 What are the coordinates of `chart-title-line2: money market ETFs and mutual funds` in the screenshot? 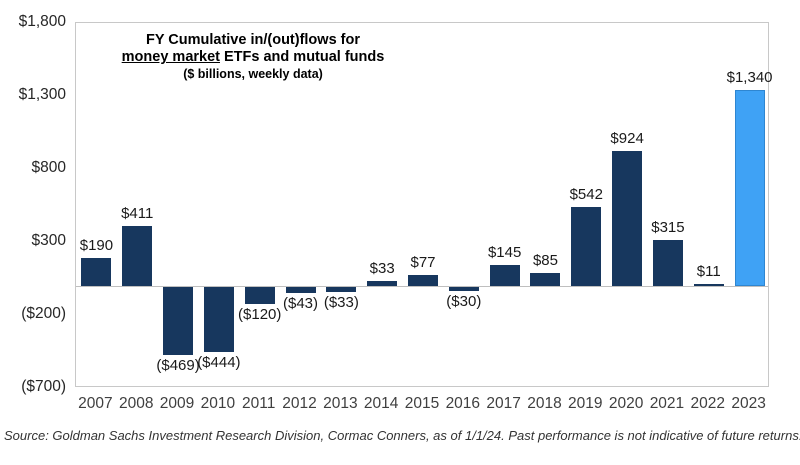 It's located at (253, 57).